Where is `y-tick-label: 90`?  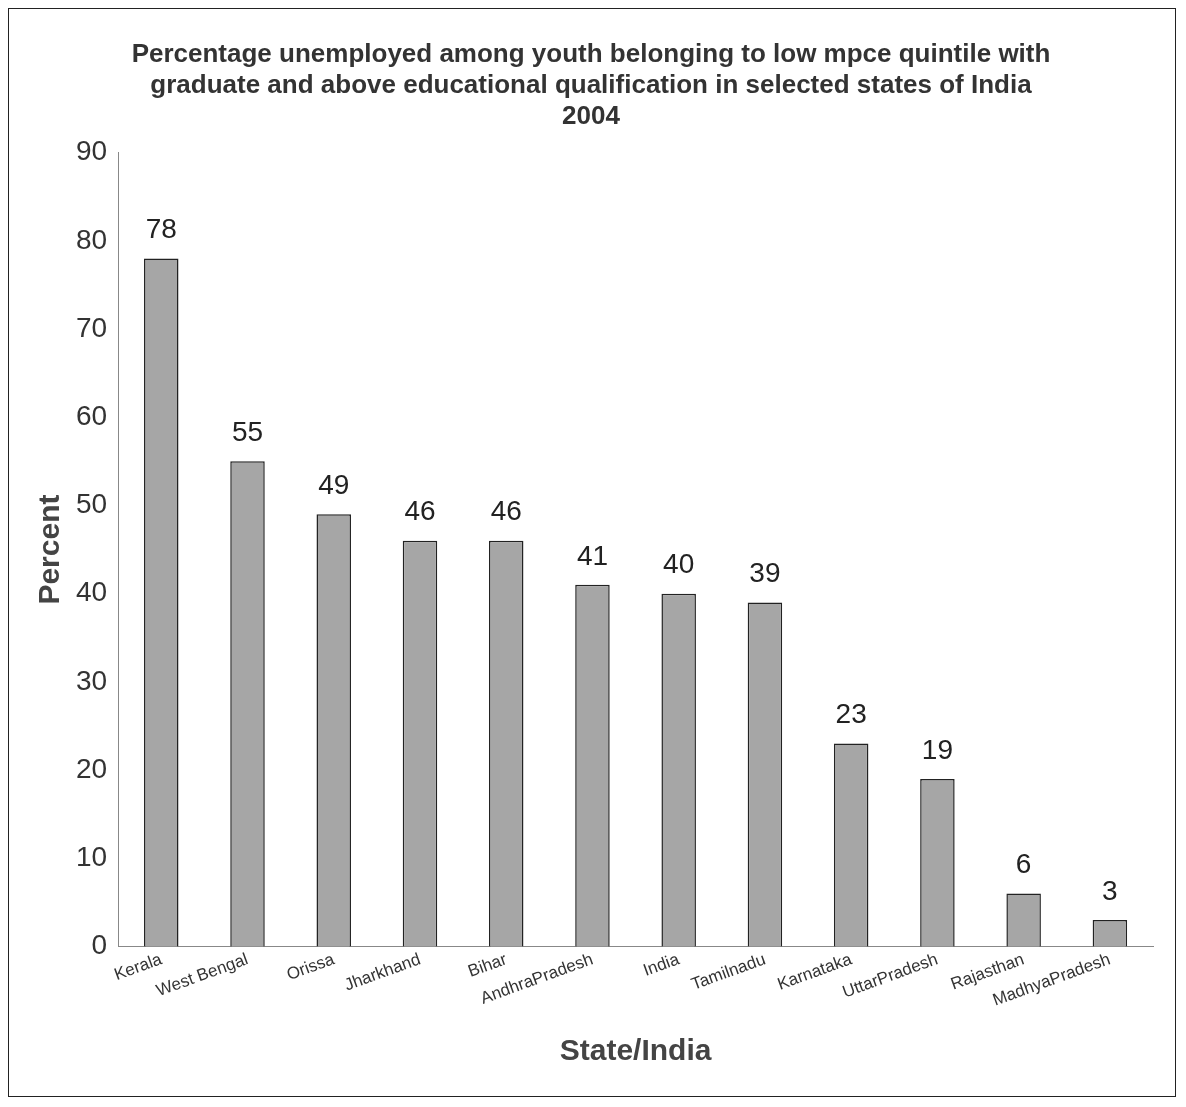
y-tick-label: 90 is located at coordinates (91, 151).